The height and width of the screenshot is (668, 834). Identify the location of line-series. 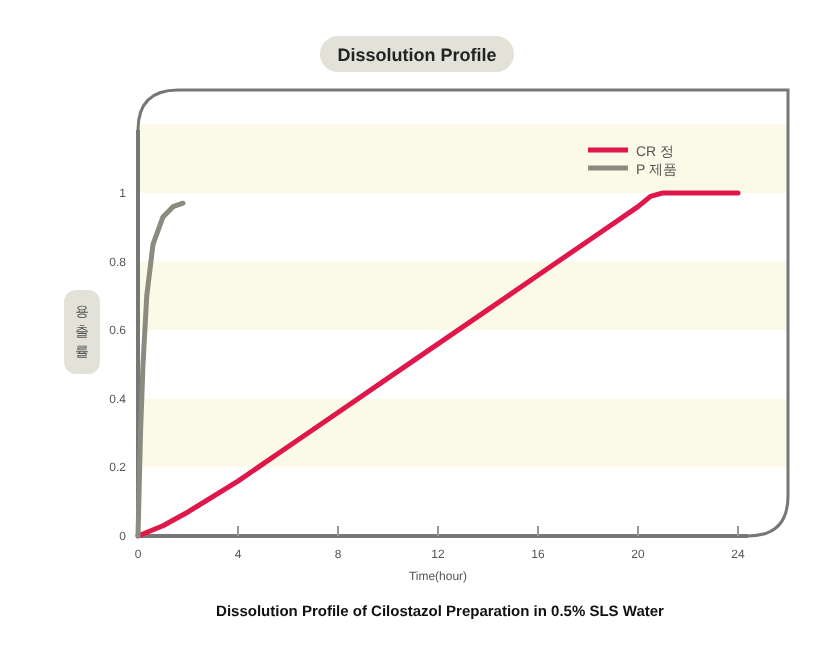
(160, 369).